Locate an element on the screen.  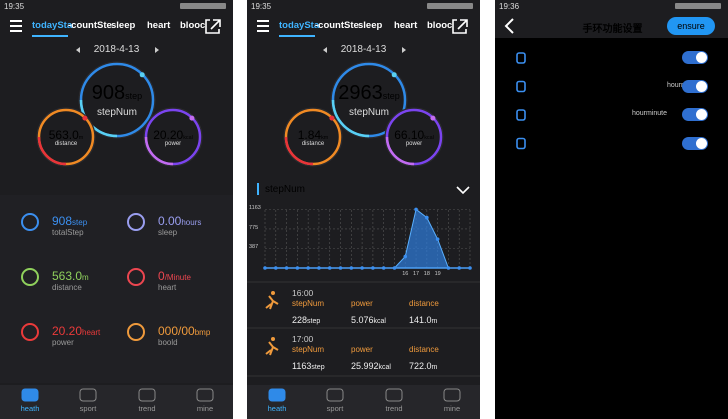
left_ring-label: distance is located at coordinates (66, 144).